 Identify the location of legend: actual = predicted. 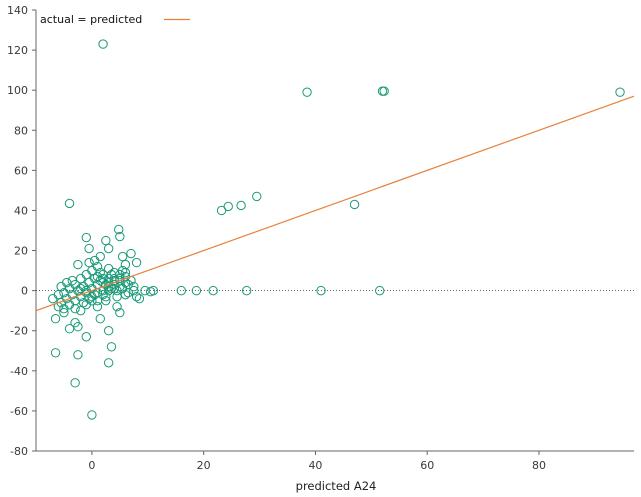
(115, 19).